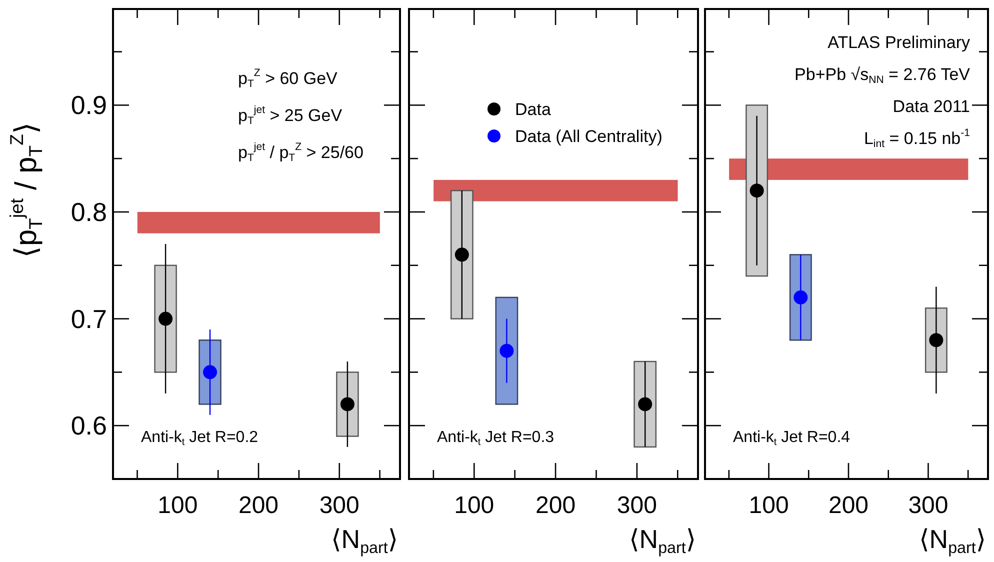 This screenshot has height=562, width=994. I want to click on annotation: Pb+Pb √s$_{NN}$ = 2.76 TeV, so click(882, 75).